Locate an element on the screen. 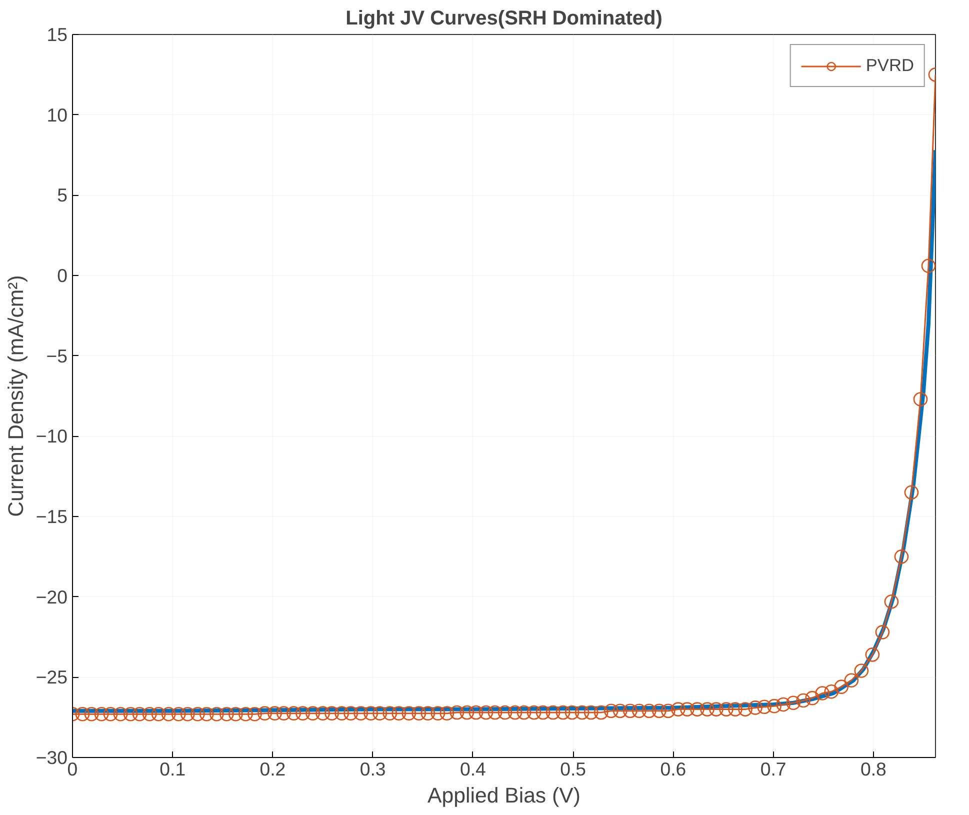 The image size is (969, 815). x-axis-title: Applied Bias (V) is located at coordinates (504, 796).